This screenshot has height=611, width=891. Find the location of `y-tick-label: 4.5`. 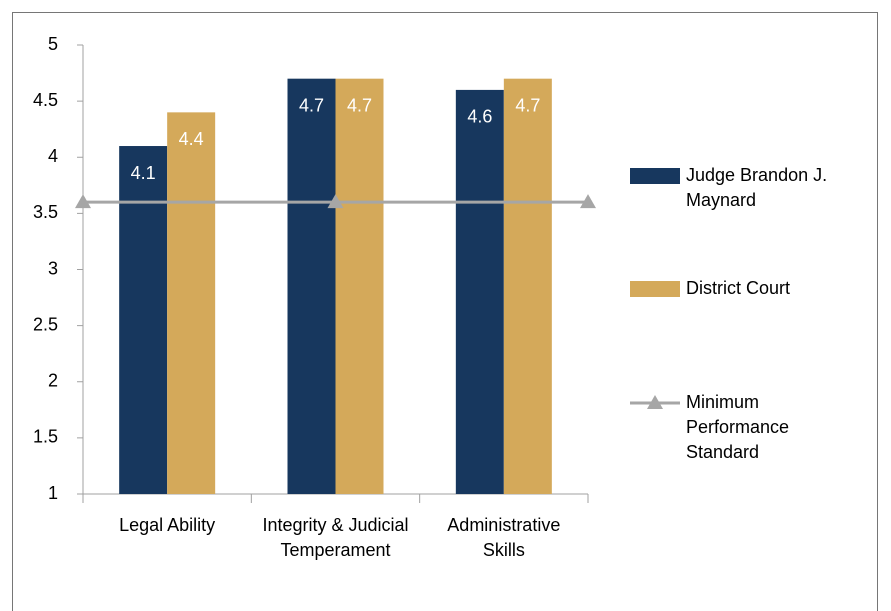

y-tick-label: 4.5 is located at coordinates (45, 100).